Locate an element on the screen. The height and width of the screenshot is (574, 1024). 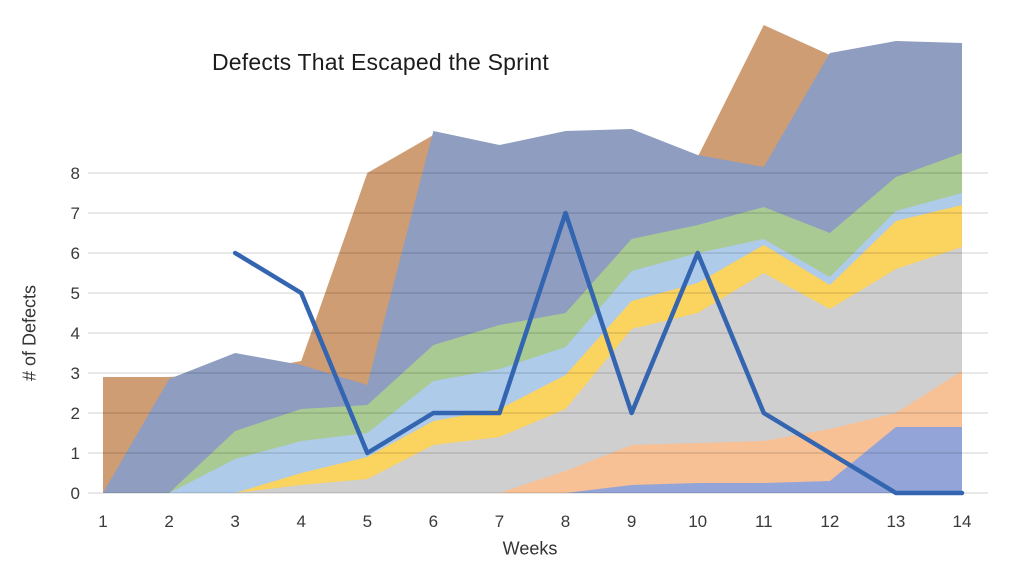
chart-title: Defects That Escaped the Sprint is located at coordinates (380, 62).